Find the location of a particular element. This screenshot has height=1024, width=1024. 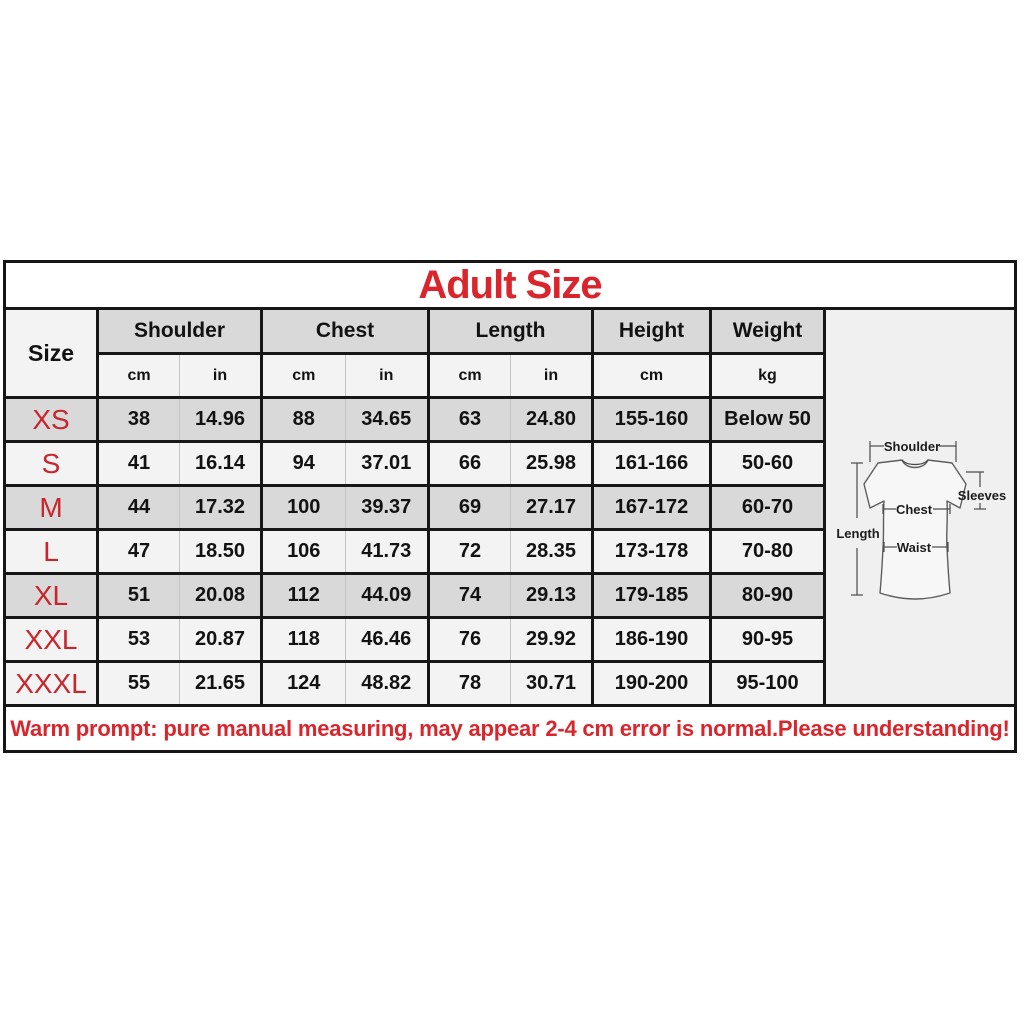

cell-l-chest-cm: 106 is located at coordinates (304, 551).